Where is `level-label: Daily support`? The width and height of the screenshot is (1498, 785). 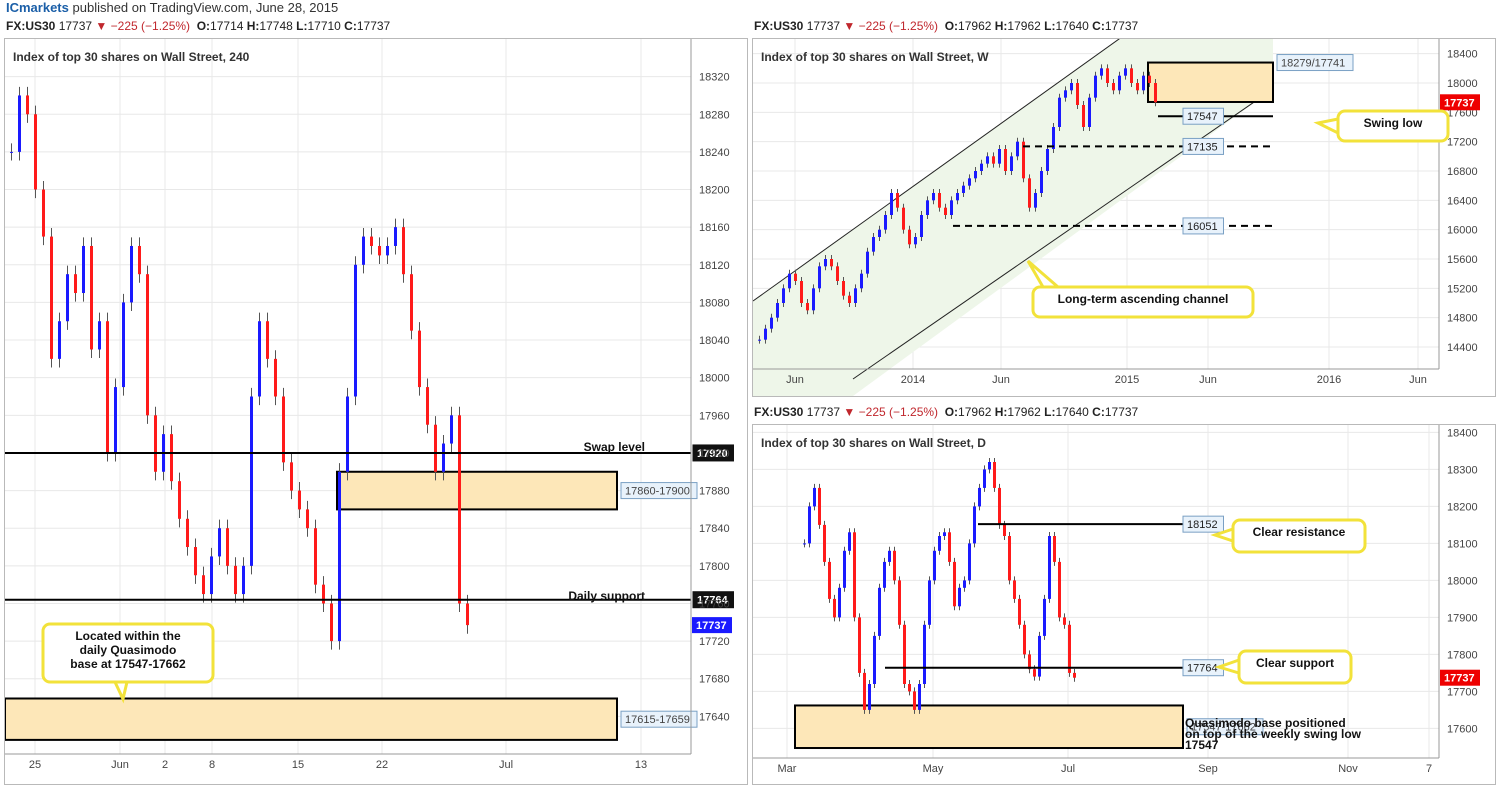
level-label: Daily support is located at coordinates (606, 596).